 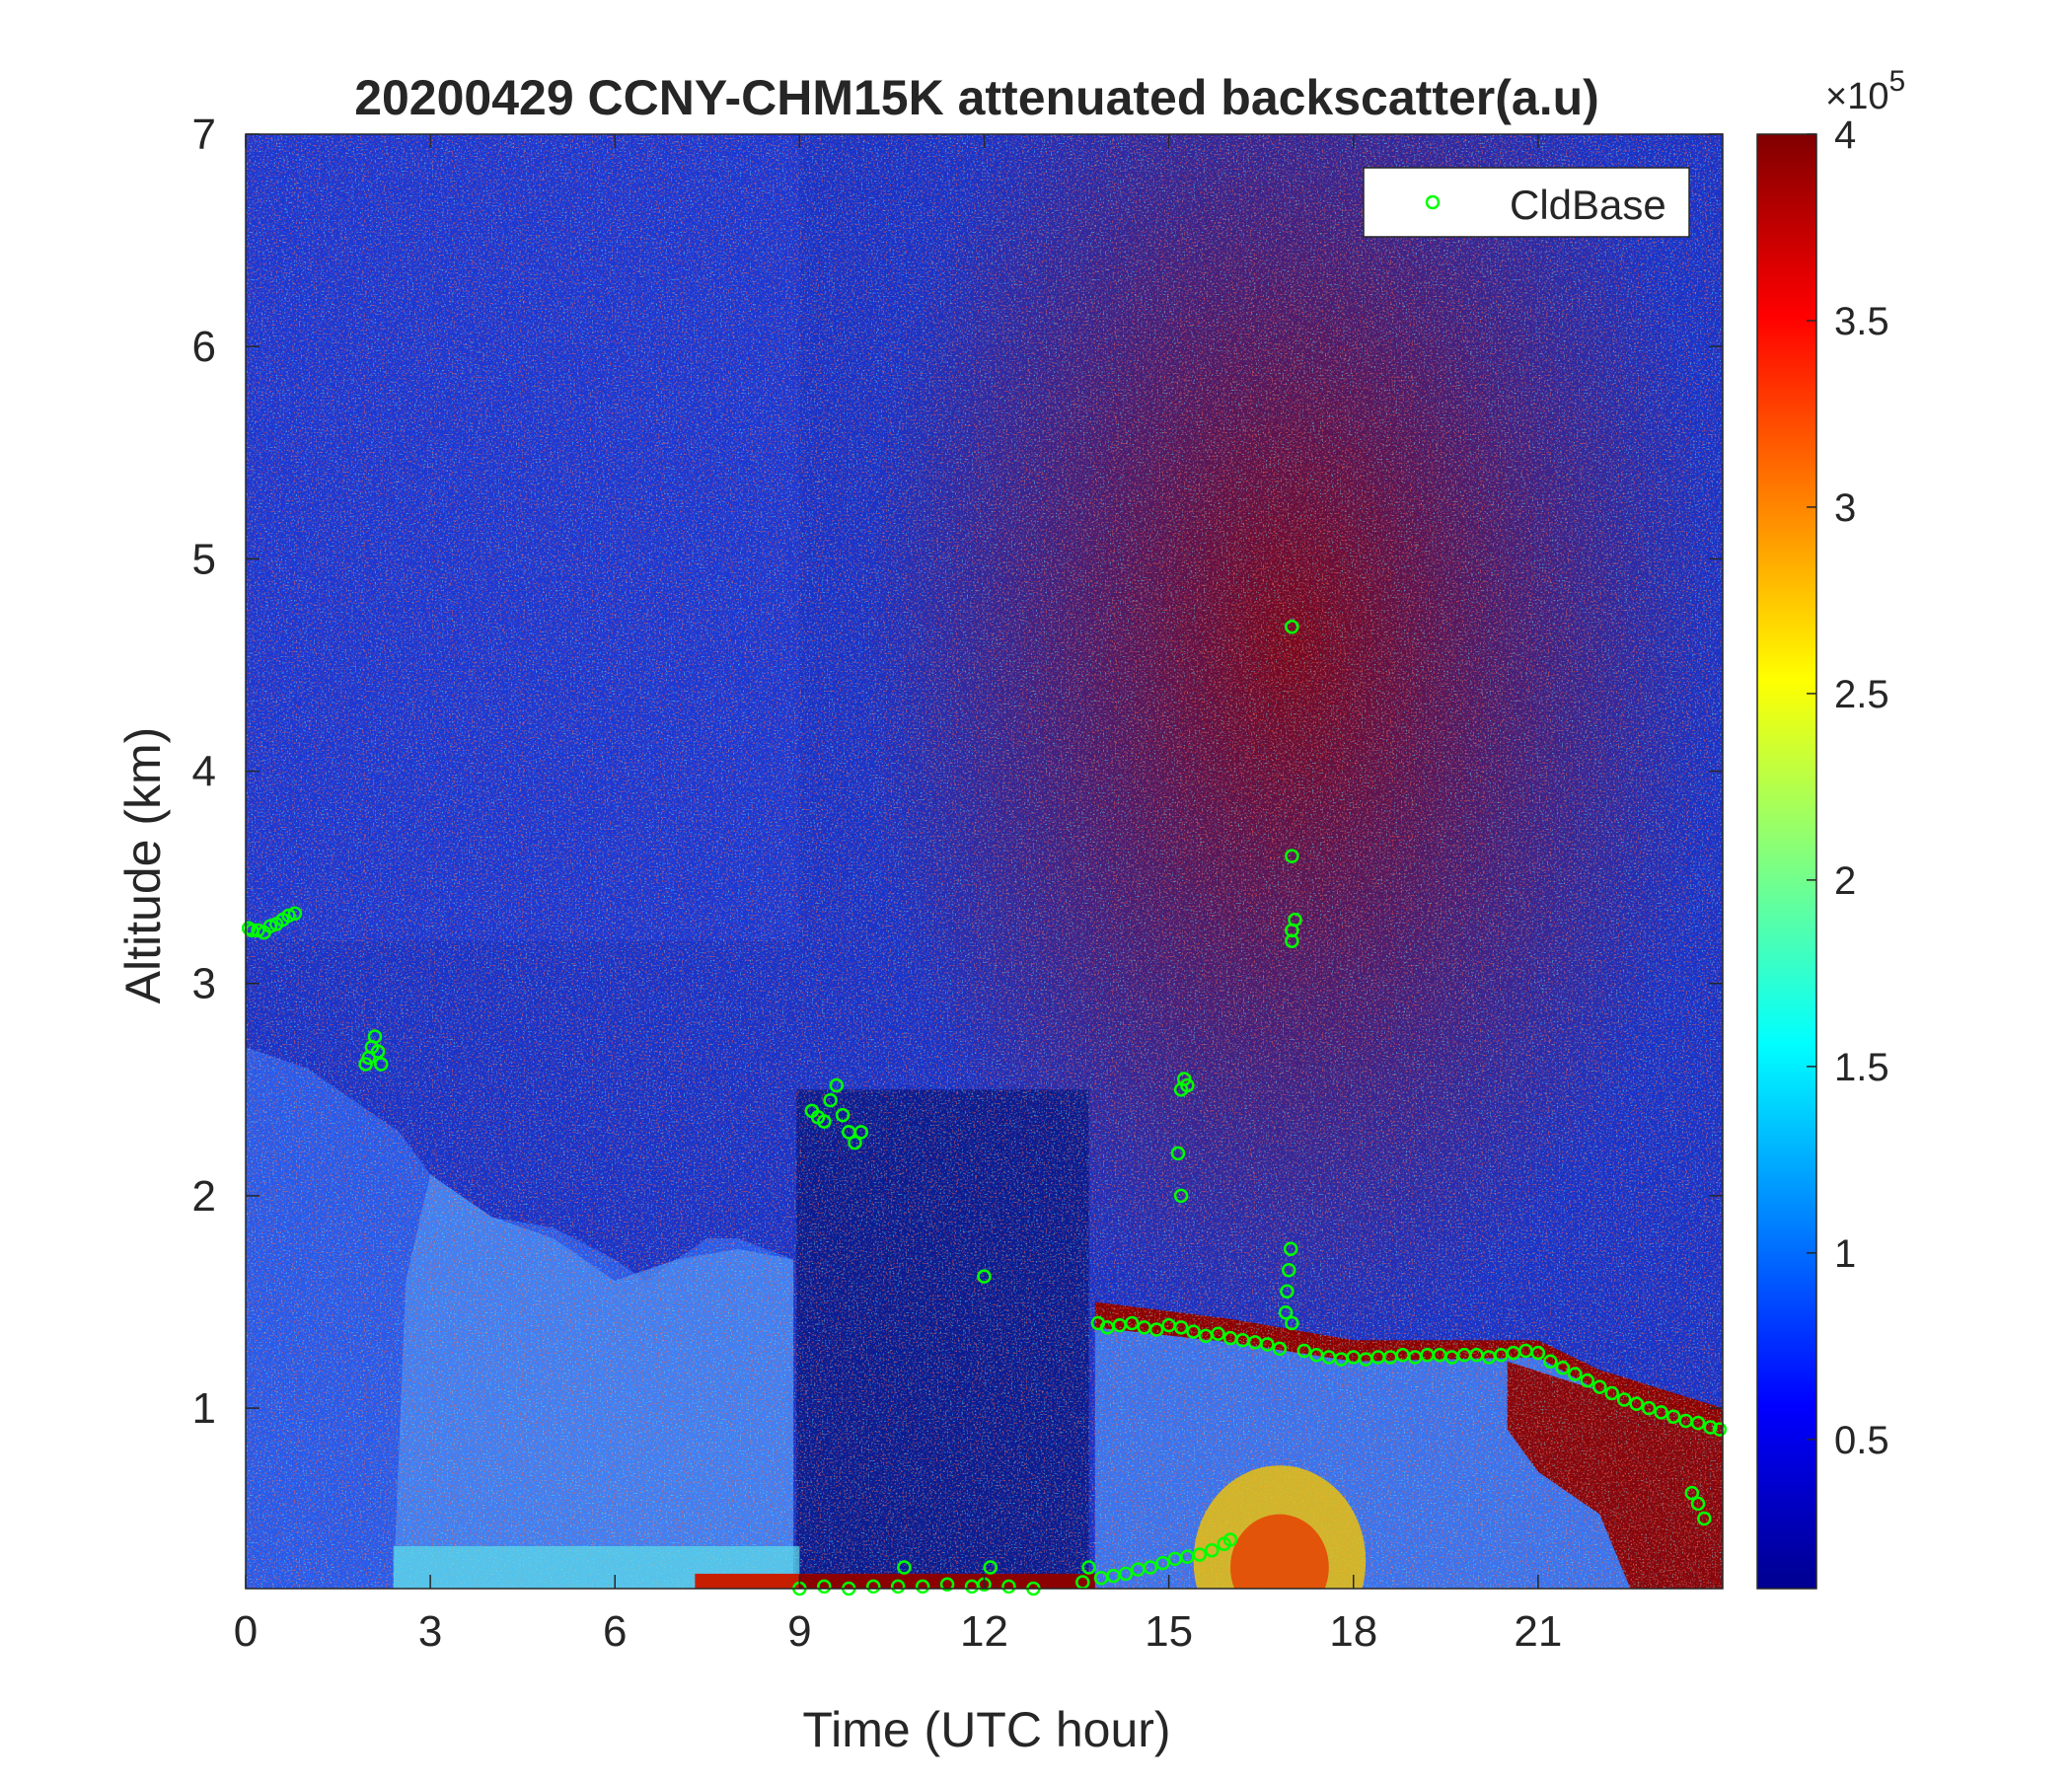 What do you see at coordinates (246, 1631) in the screenshot?
I see `x-tick-label: 0` at bounding box center [246, 1631].